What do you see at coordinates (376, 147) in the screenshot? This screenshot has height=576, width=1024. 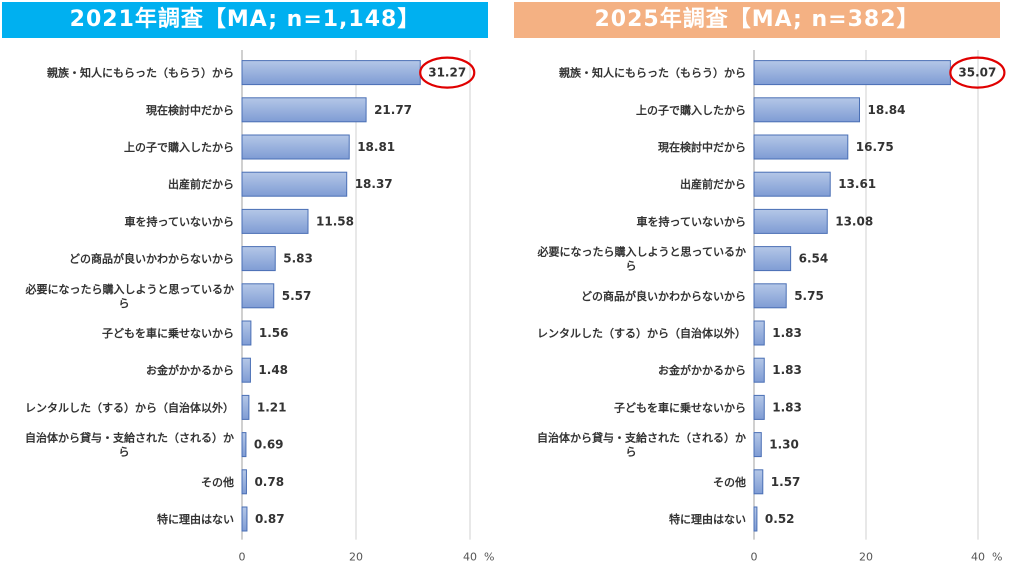 I see `data-label: 18.81` at bounding box center [376, 147].